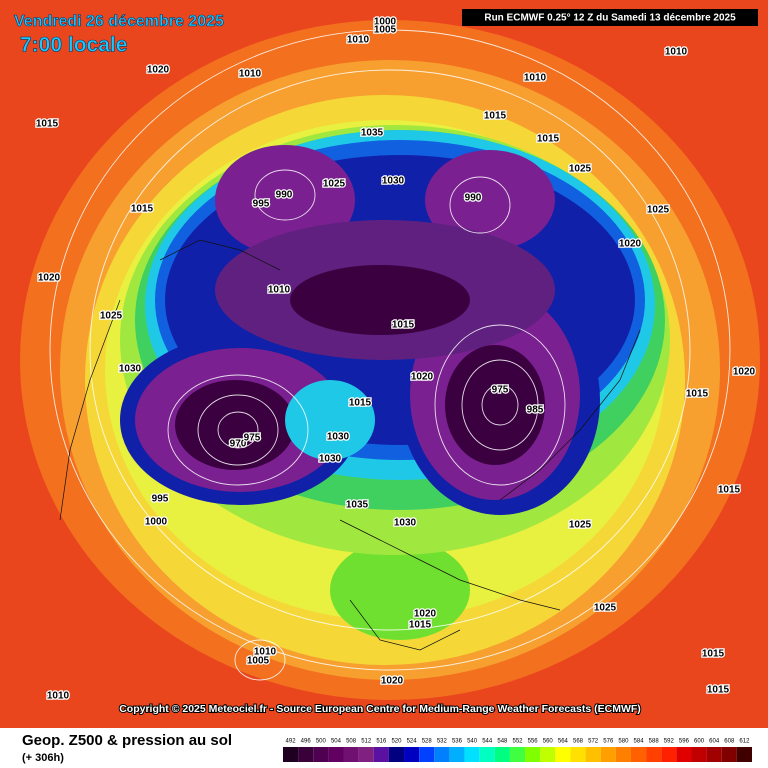 Image resolution: width=768 pixels, height=768 pixels. What do you see at coordinates (385, 22) in the screenshot?
I see `isobar-label: 1000` at bounding box center [385, 22].